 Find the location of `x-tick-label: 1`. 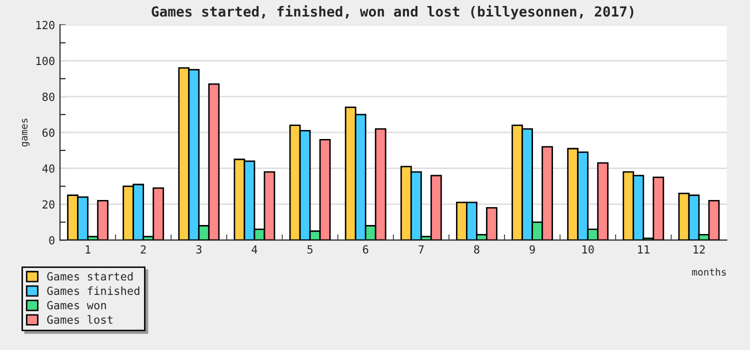

x-tick-label: 1 is located at coordinates (88, 249).